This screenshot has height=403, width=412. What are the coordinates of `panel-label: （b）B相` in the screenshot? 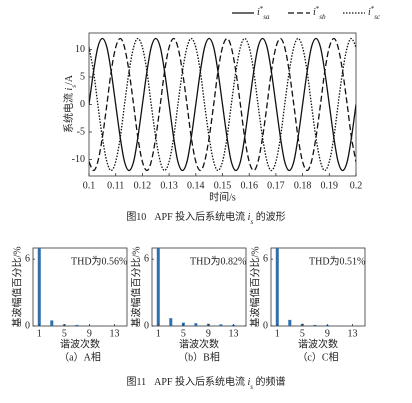 It's located at (199, 356).